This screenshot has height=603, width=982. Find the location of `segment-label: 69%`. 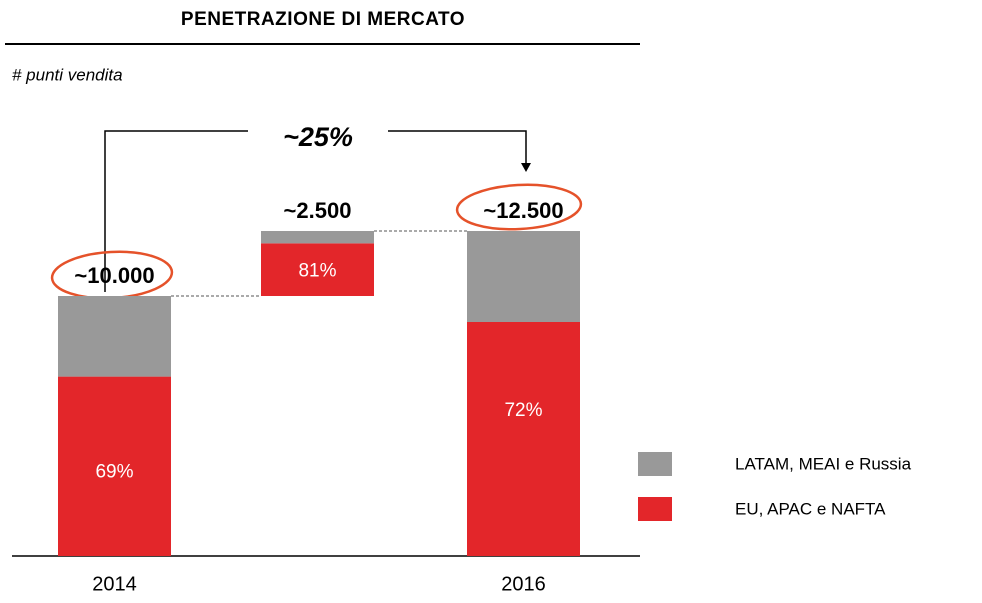

segment-label: 69% is located at coordinates (114, 471).